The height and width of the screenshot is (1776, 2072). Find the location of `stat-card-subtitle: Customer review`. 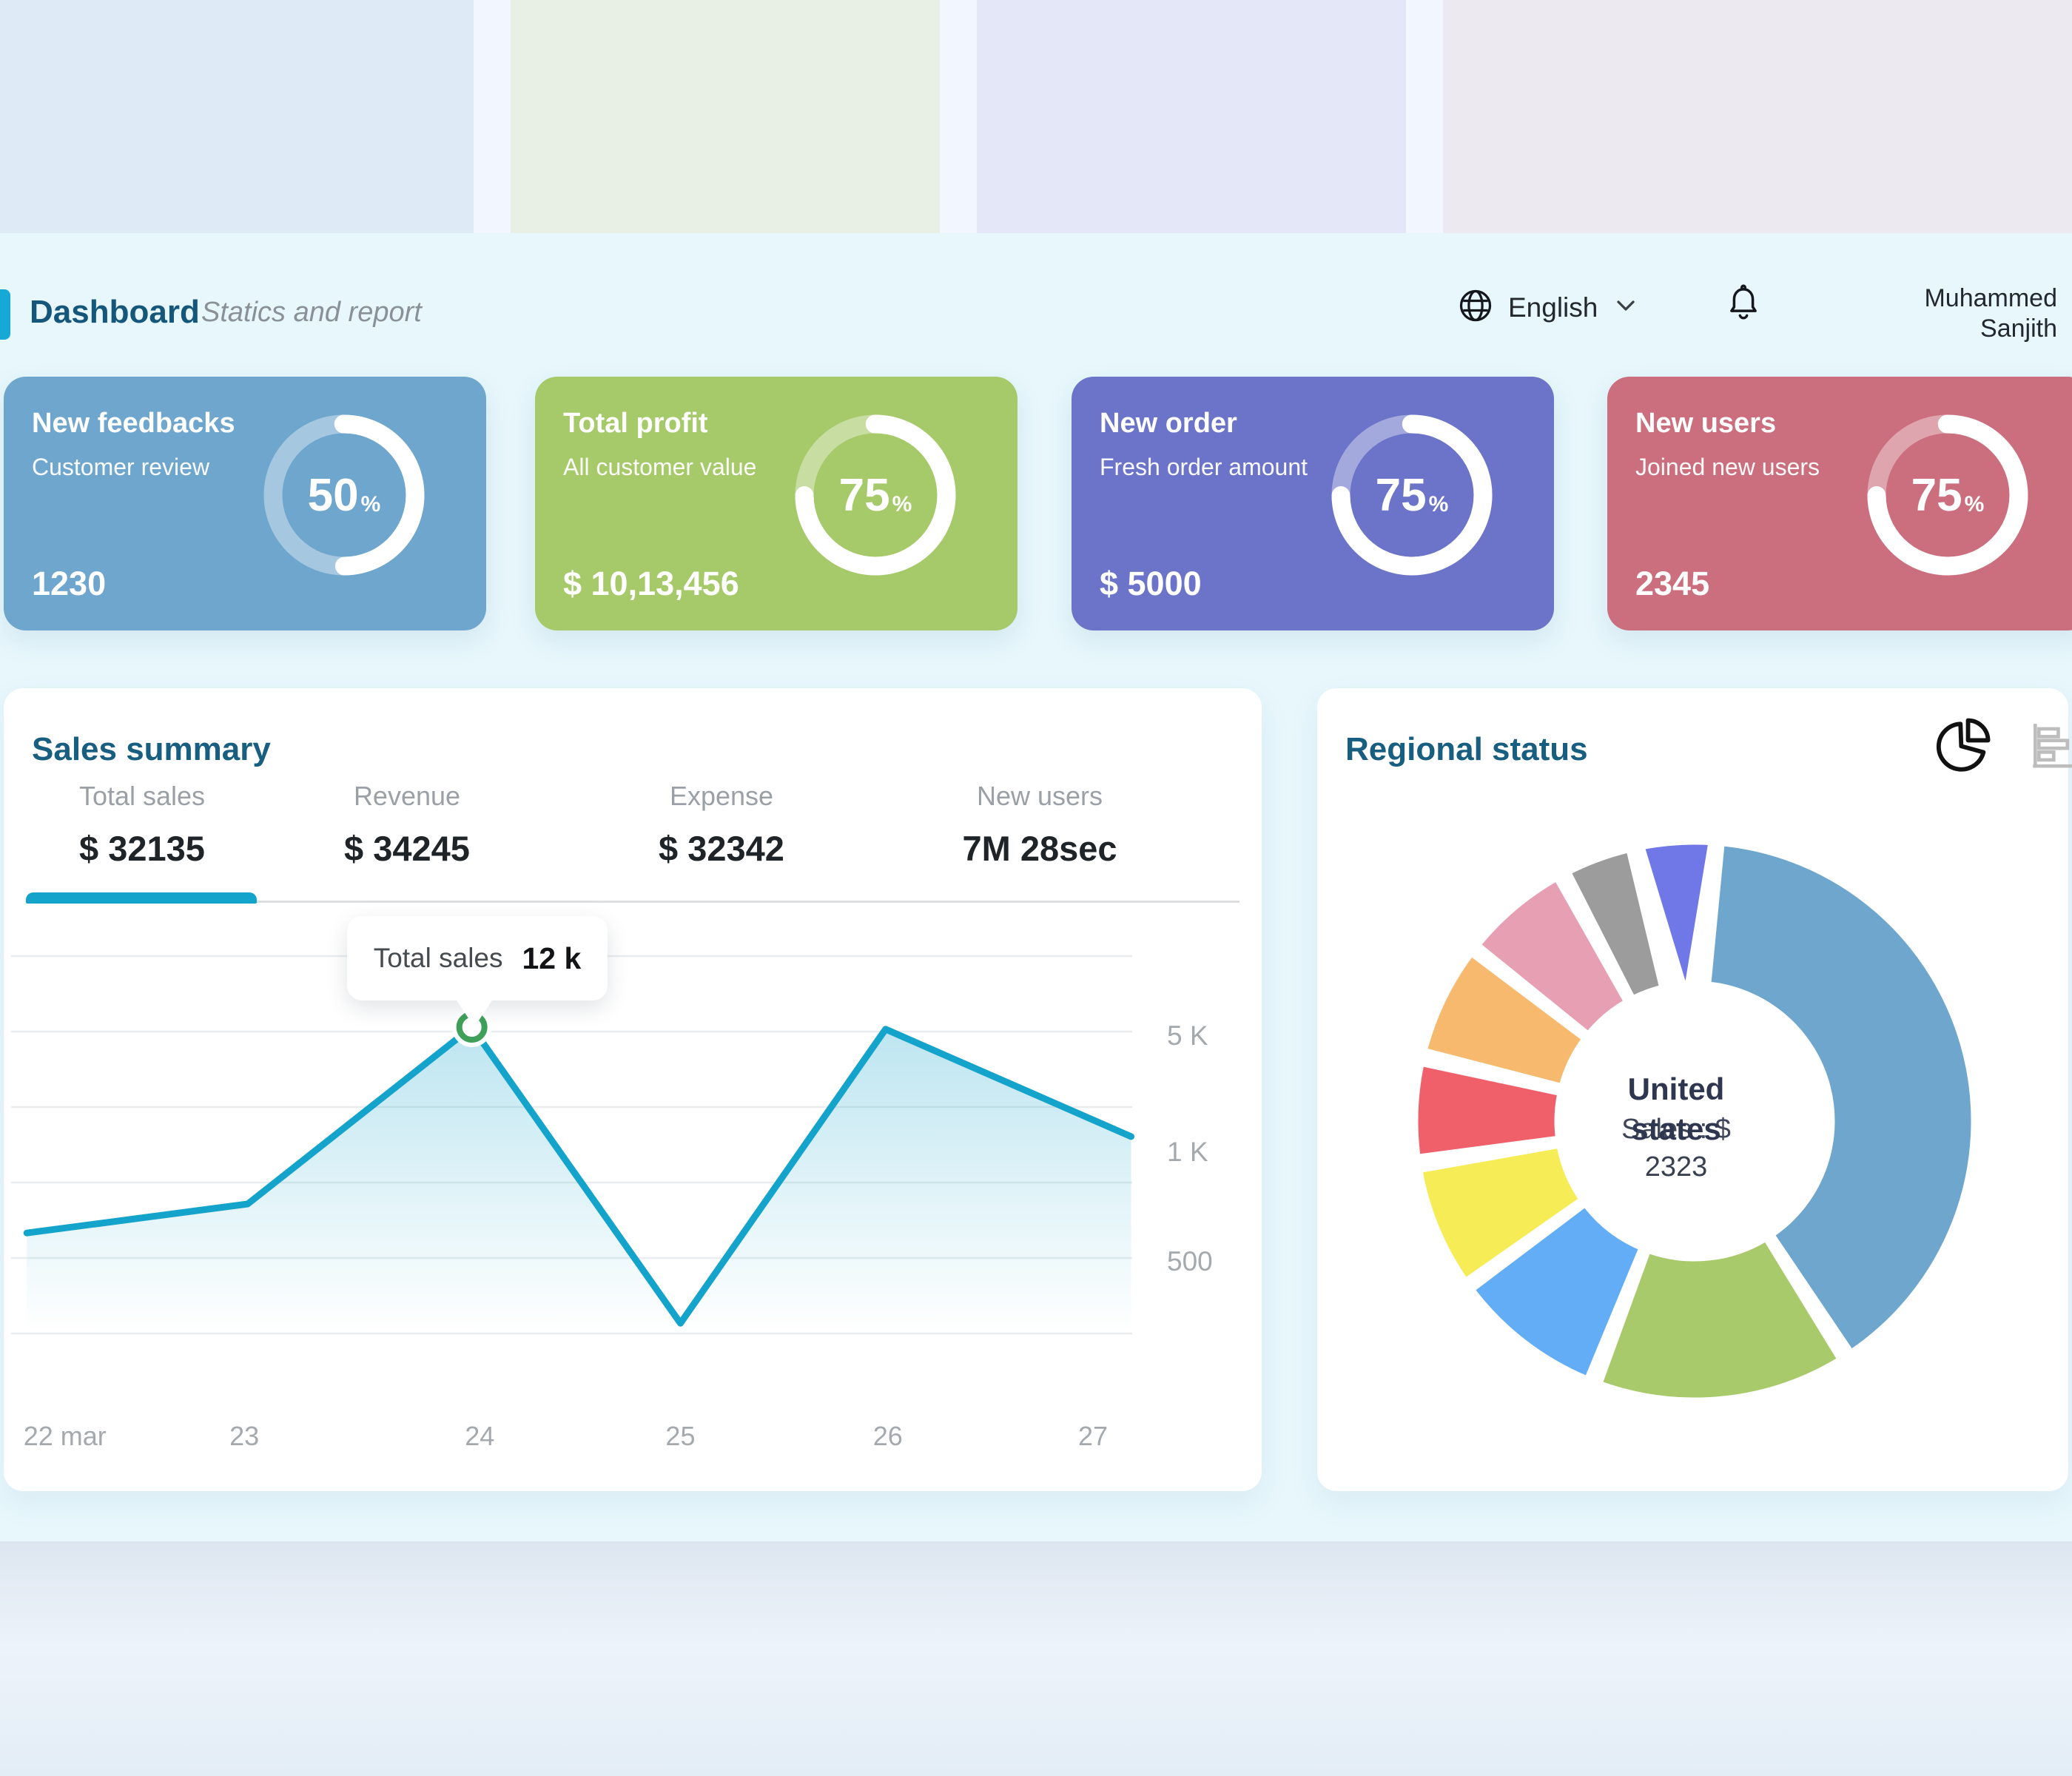

stat-card-subtitle: Customer review is located at coordinates (121, 467).